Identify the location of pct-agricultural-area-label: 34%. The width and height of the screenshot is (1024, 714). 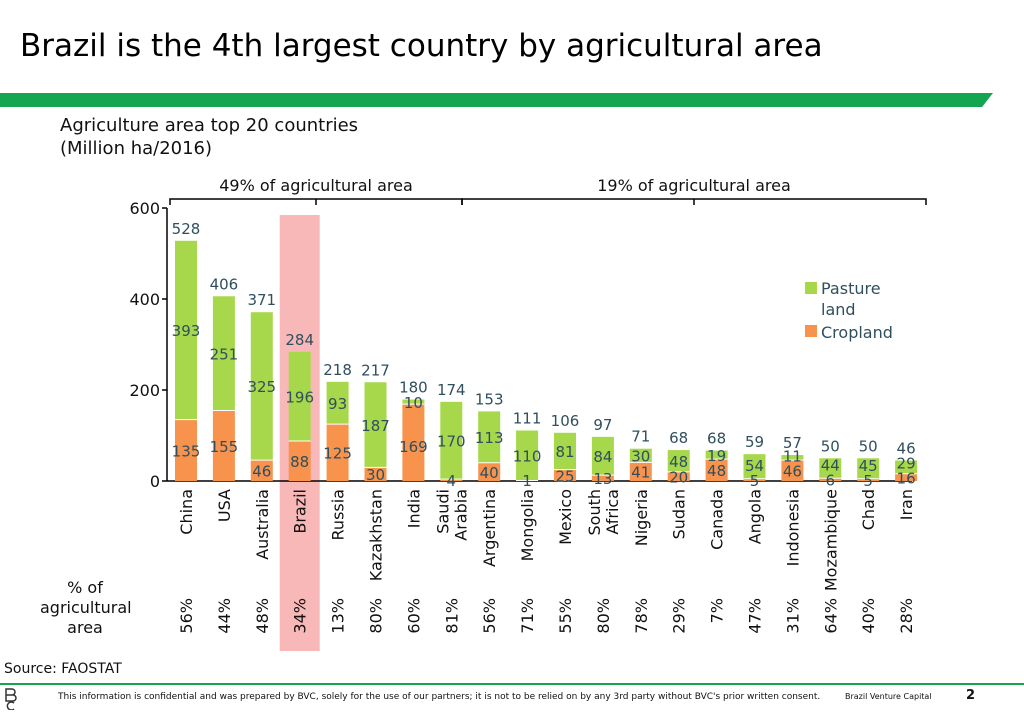
(300, 616).